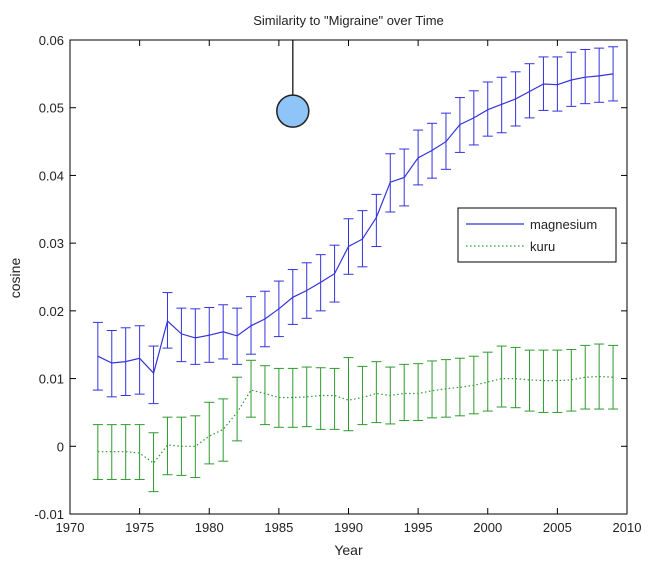 The height and width of the screenshot is (562, 654). I want to click on y-tick-label: 0.05, so click(51, 108).